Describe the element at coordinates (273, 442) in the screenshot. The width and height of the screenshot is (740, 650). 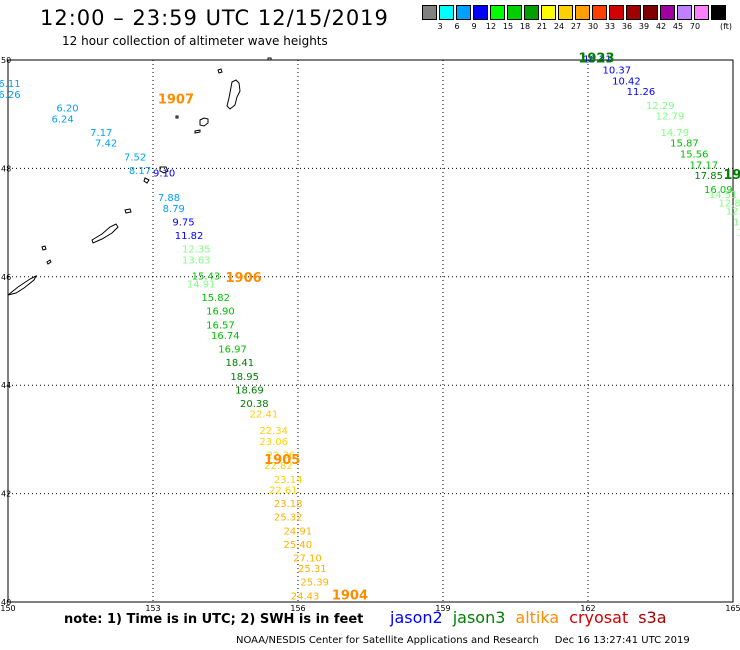
I see `swh-value: 23.06` at that location.